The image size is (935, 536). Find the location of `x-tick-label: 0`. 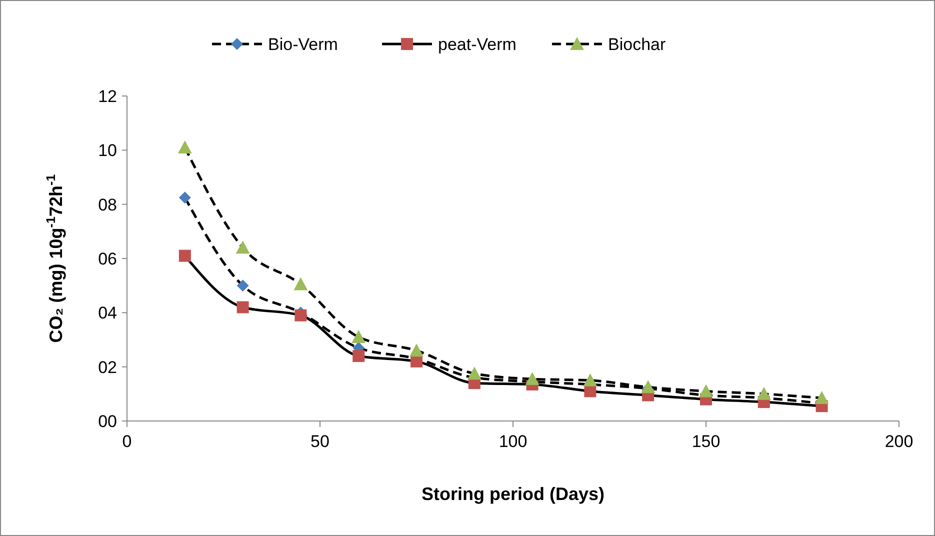

x-tick-label: 0 is located at coordinates (127, 441).